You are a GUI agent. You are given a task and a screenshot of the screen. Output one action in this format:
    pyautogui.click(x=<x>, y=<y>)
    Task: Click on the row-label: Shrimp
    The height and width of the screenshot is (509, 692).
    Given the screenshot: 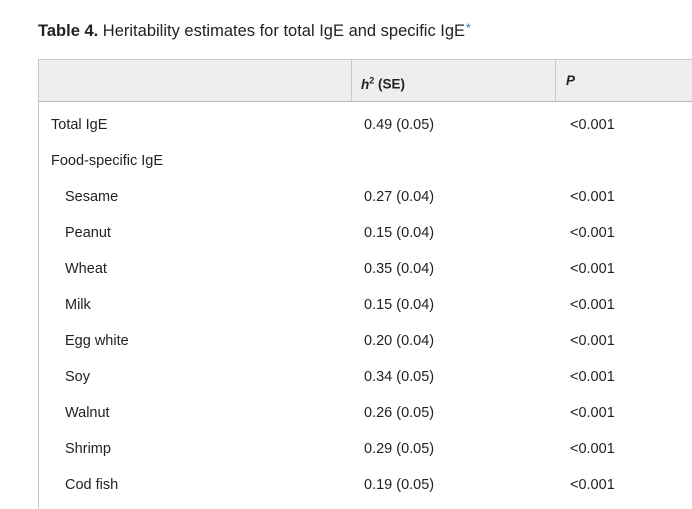 What is the action you would take?
    pyautogui.click(x=88, y=449)
    